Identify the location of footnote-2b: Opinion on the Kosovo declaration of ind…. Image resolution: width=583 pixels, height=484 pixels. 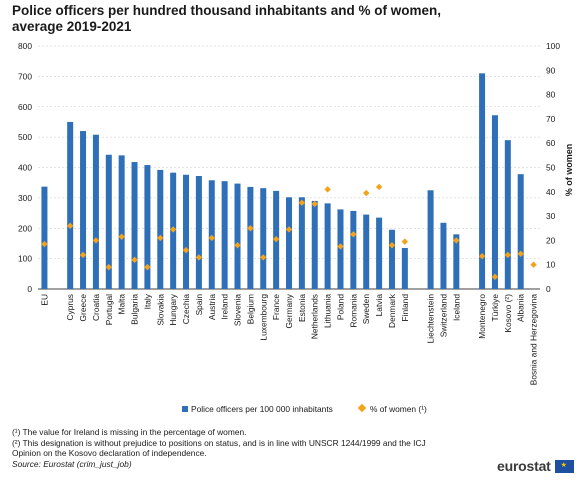
(252, 453).